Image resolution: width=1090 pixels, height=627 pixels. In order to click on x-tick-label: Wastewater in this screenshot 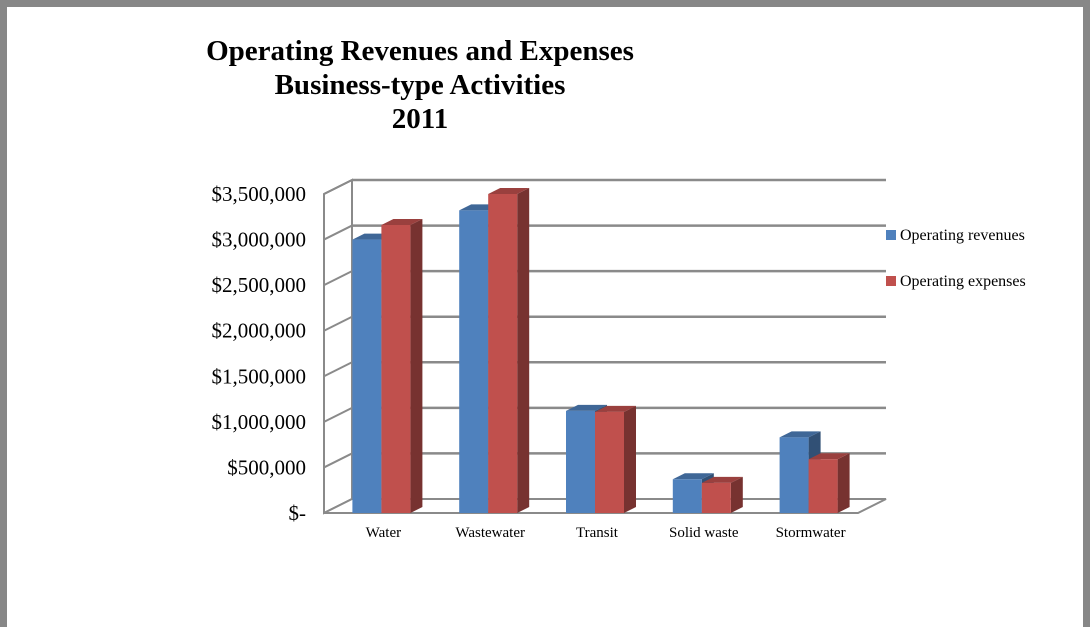, I will do `click(490, 533)`.